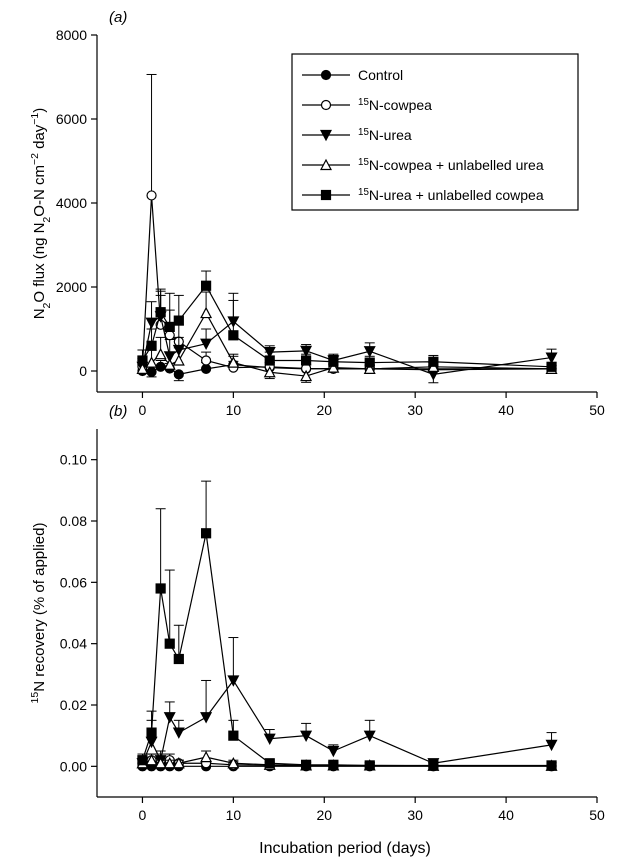 This screenshot has width=619, height=860. I want to click on legend-label: 15N-urea, so click(385, 135).